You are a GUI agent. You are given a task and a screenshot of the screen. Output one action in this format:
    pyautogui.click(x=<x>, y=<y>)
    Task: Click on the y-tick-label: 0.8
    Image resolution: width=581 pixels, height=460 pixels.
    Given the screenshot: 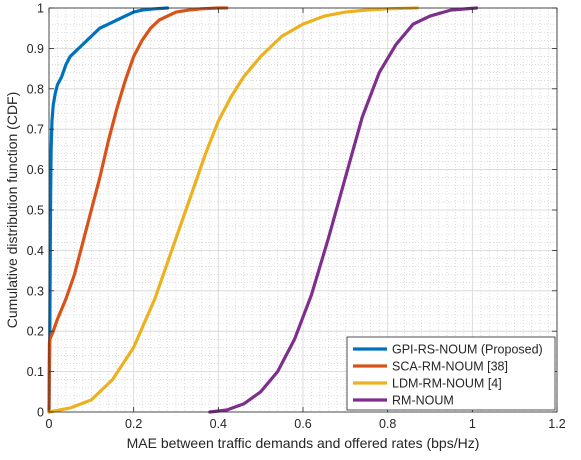 What is the action you would take?
    pyautogui.click(x=35, y=89)
    